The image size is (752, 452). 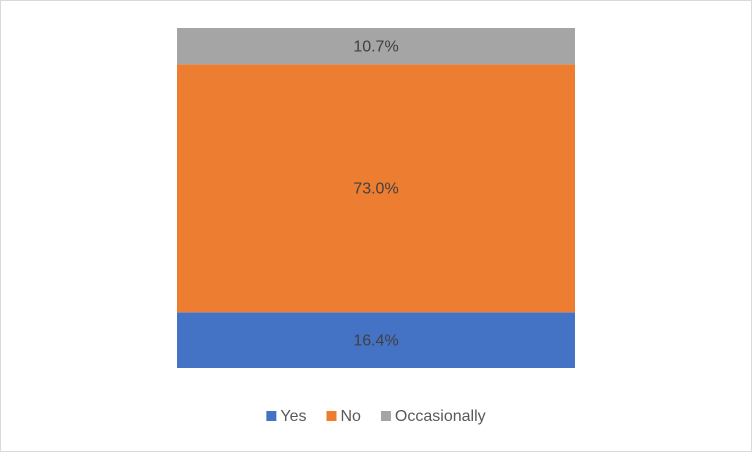 I want to click on data-label: 16.4%, so click(x=375, y=340).